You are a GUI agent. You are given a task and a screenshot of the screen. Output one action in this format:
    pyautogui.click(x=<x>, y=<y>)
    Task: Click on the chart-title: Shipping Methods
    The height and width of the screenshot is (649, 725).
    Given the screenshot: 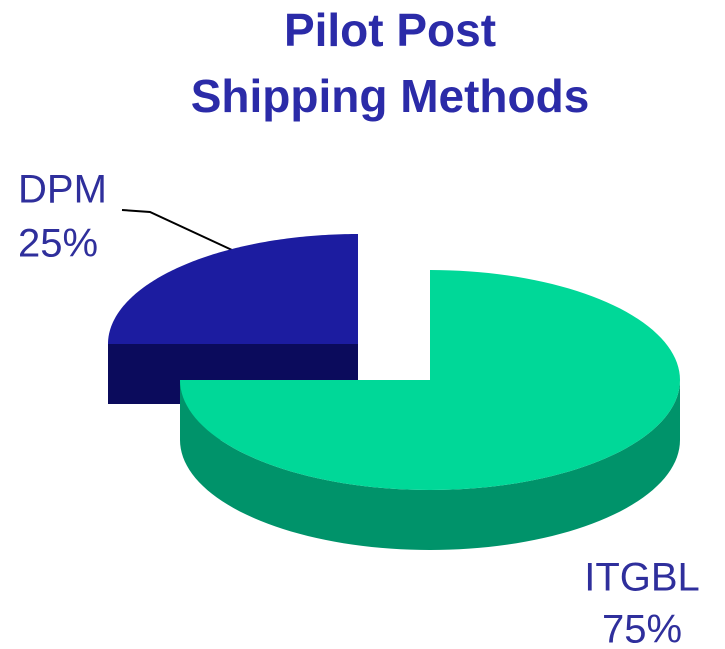 What is the action you would take?
    pyautogui.click(x=390, y=96)
    